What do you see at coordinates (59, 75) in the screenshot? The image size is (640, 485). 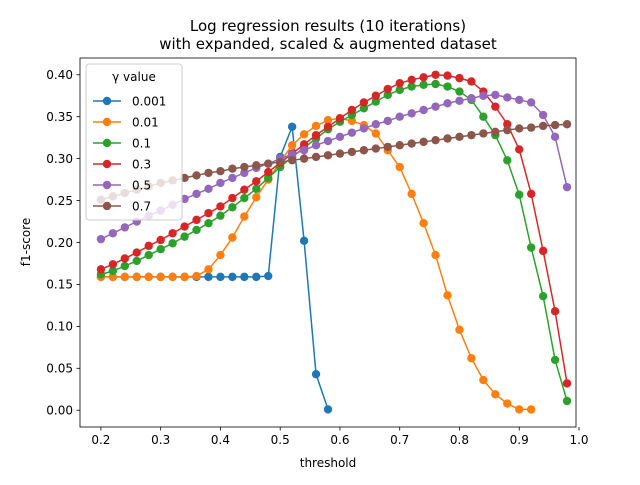 I see `y-tick-label: 0.40` at bounding box center [59, 75].